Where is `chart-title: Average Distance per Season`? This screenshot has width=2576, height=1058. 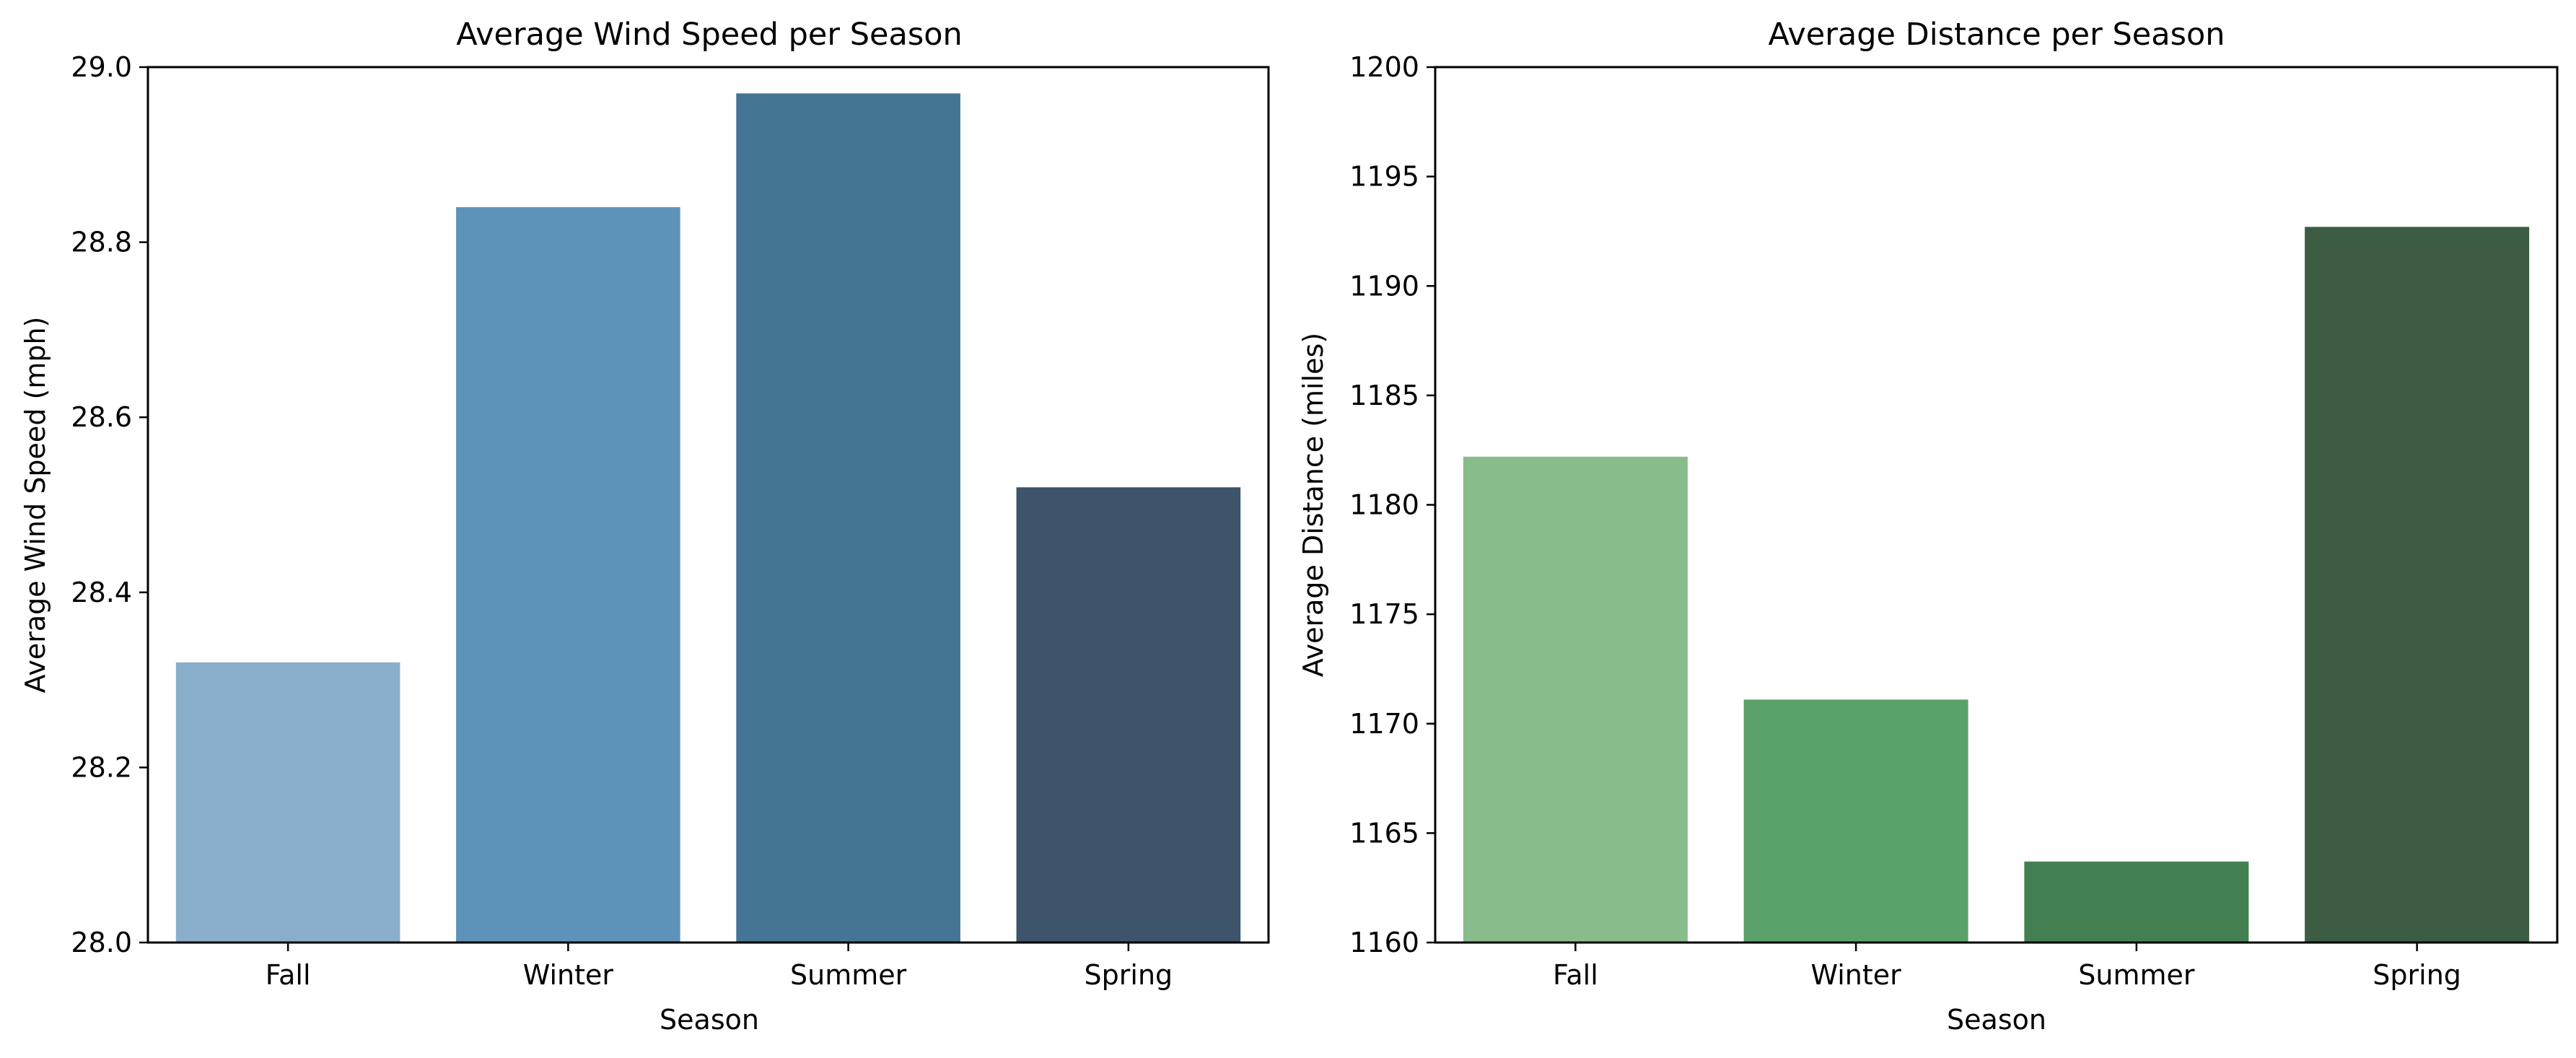
chart-title: Average Distance per Season is located at coordinates (1997, 35).